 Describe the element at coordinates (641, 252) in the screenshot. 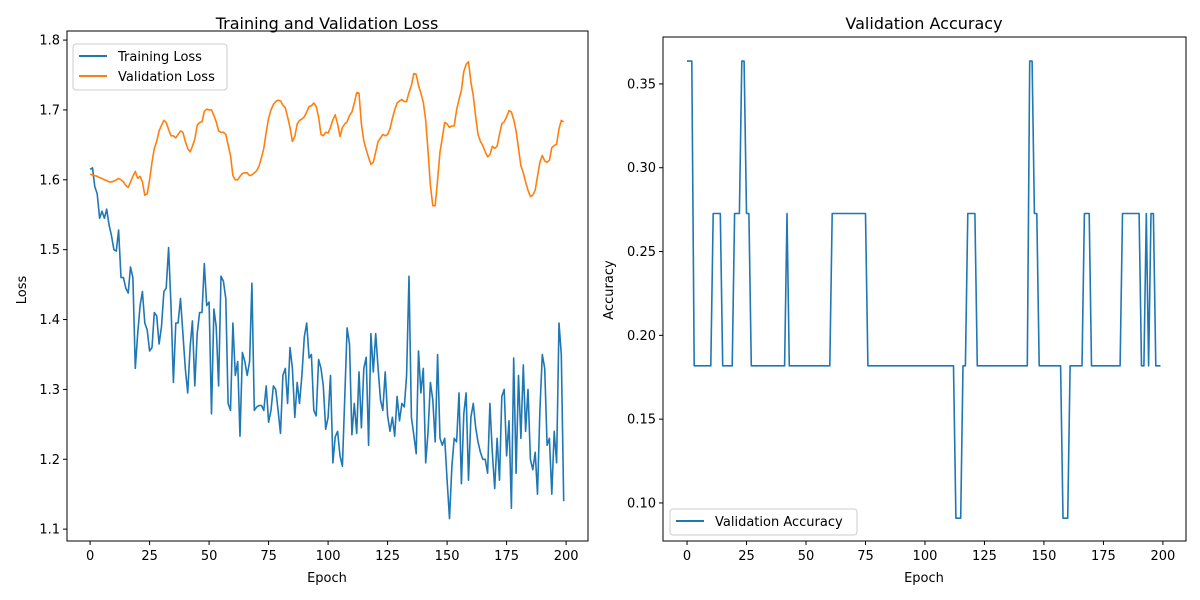

I see `y-tick-label: 0.25` at that location.